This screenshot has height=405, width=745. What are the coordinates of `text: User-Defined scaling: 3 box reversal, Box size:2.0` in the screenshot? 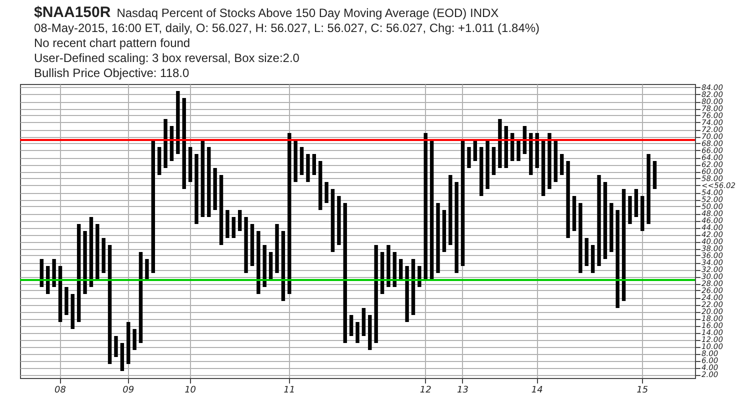 It's located at (167, 58).